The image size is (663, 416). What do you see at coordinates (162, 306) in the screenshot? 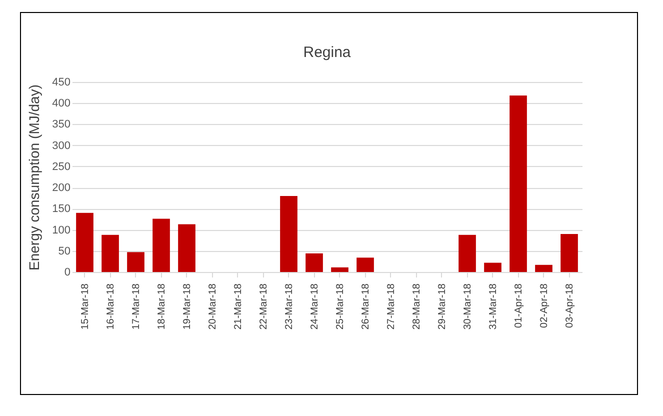
I see `x-tick-label: 18-Mar-18` at bounding box center [162, 306].